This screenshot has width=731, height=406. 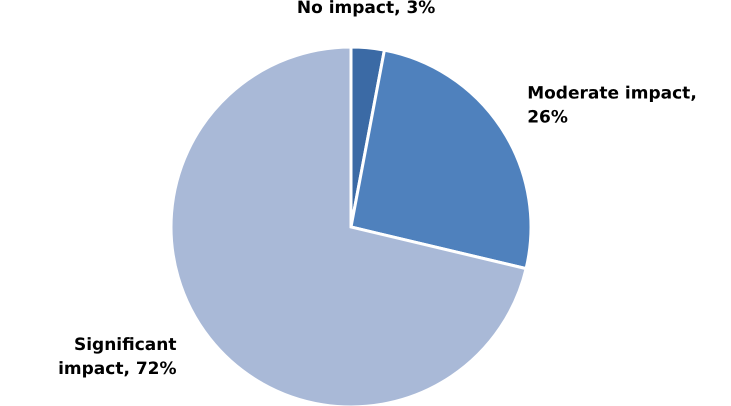 I want to click on slice-label: Significant impact, 72%, so click(x=117, y=356).